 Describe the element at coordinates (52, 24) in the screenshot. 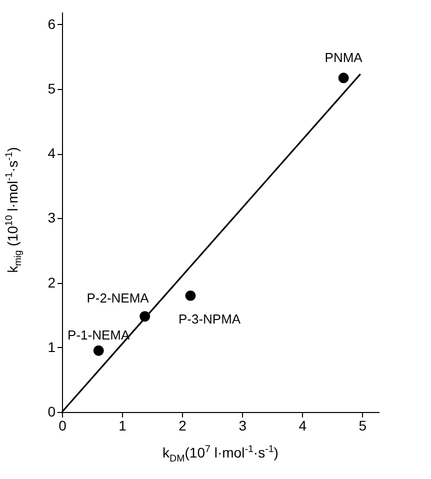

I see `y-tick-label: 6` at that location.